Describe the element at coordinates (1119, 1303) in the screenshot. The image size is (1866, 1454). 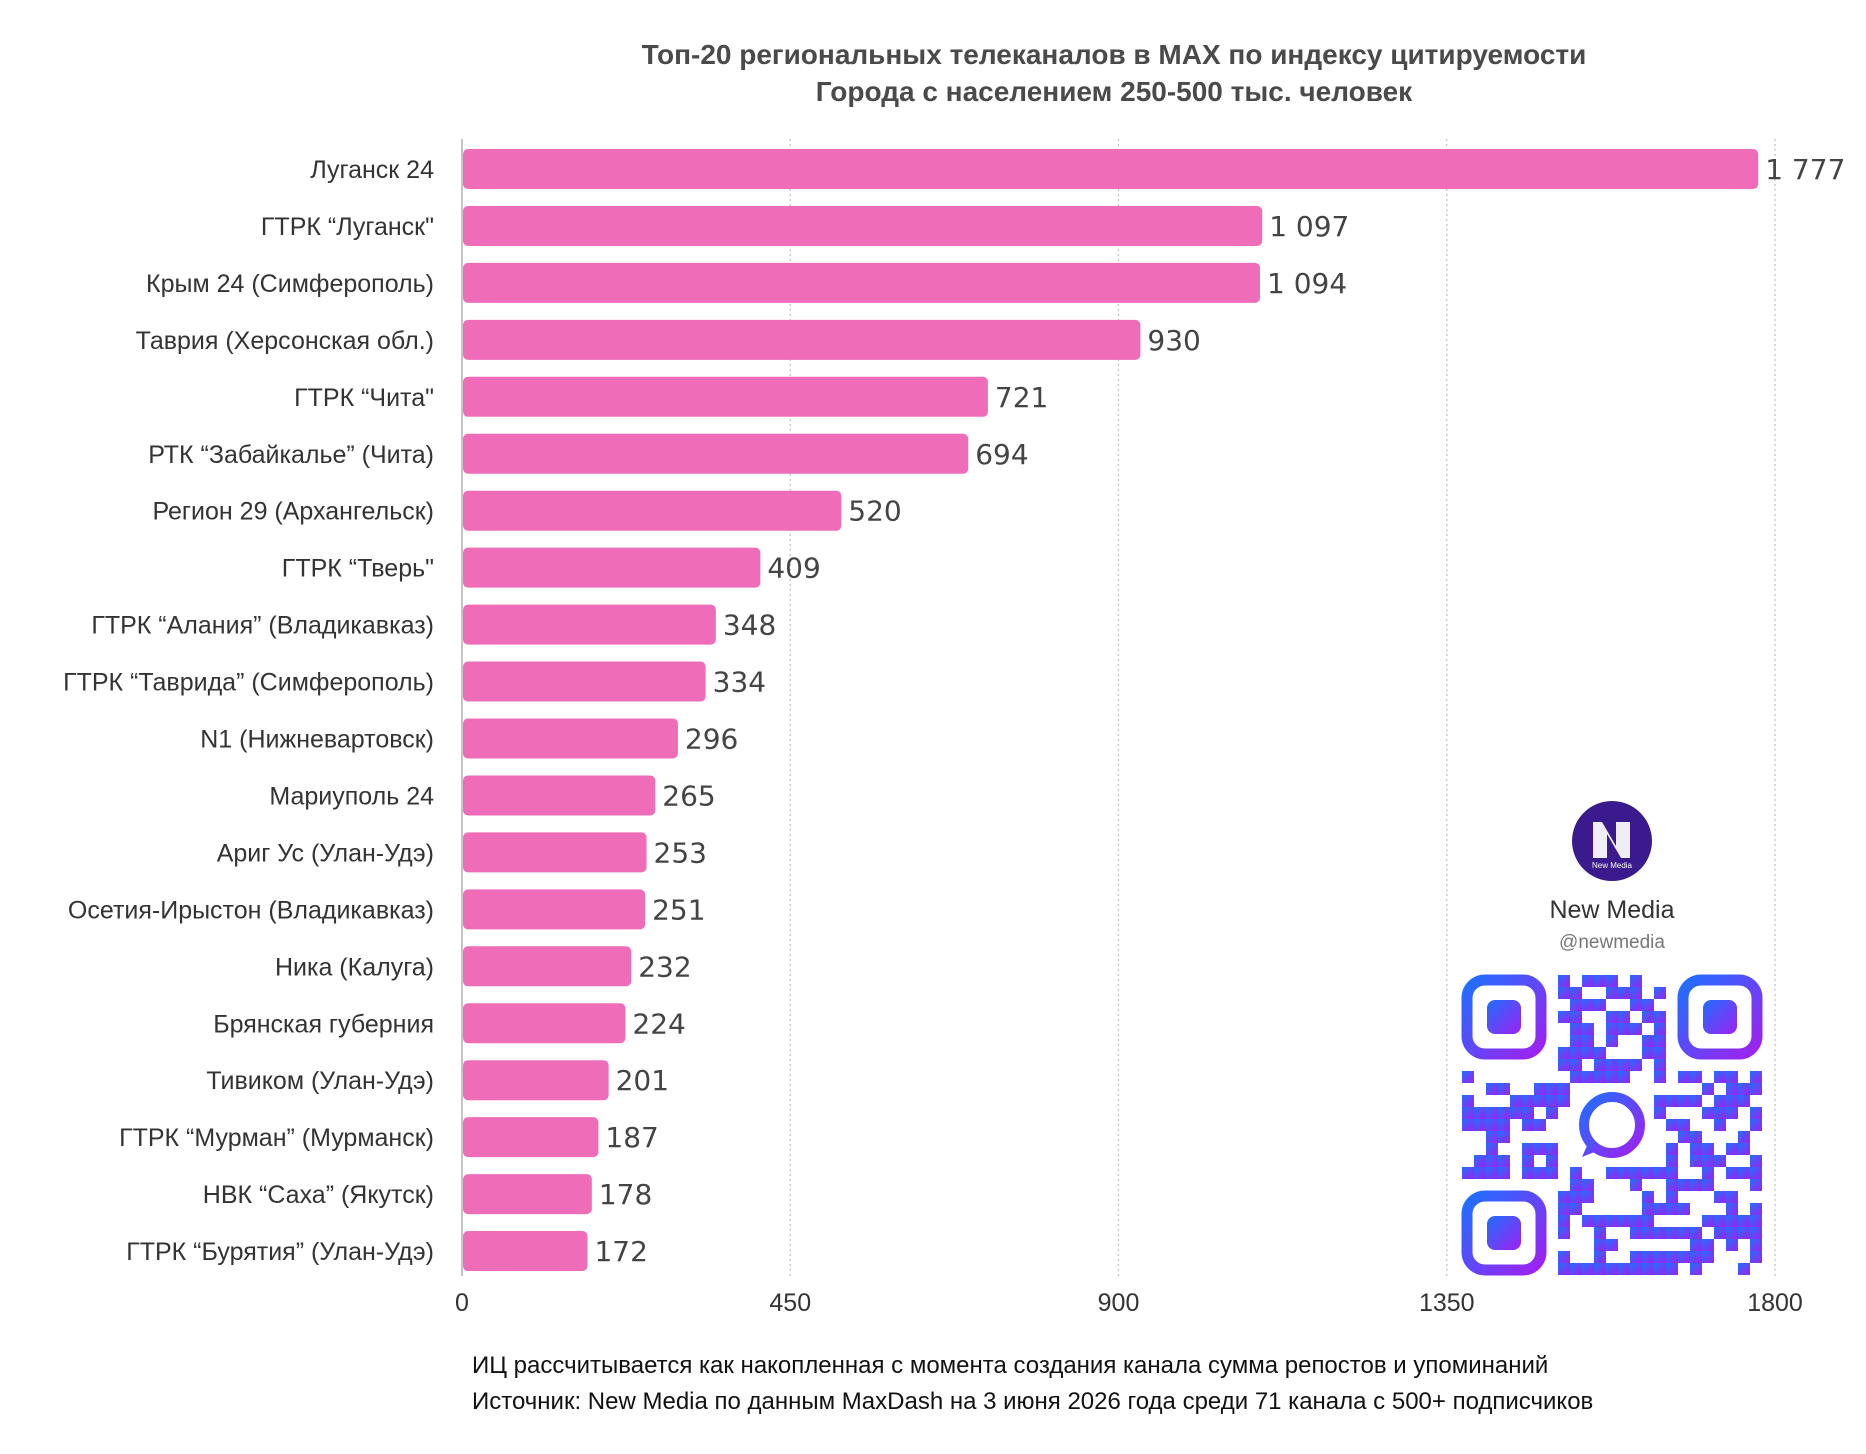
I see `x-tick-label: 900` at that location.